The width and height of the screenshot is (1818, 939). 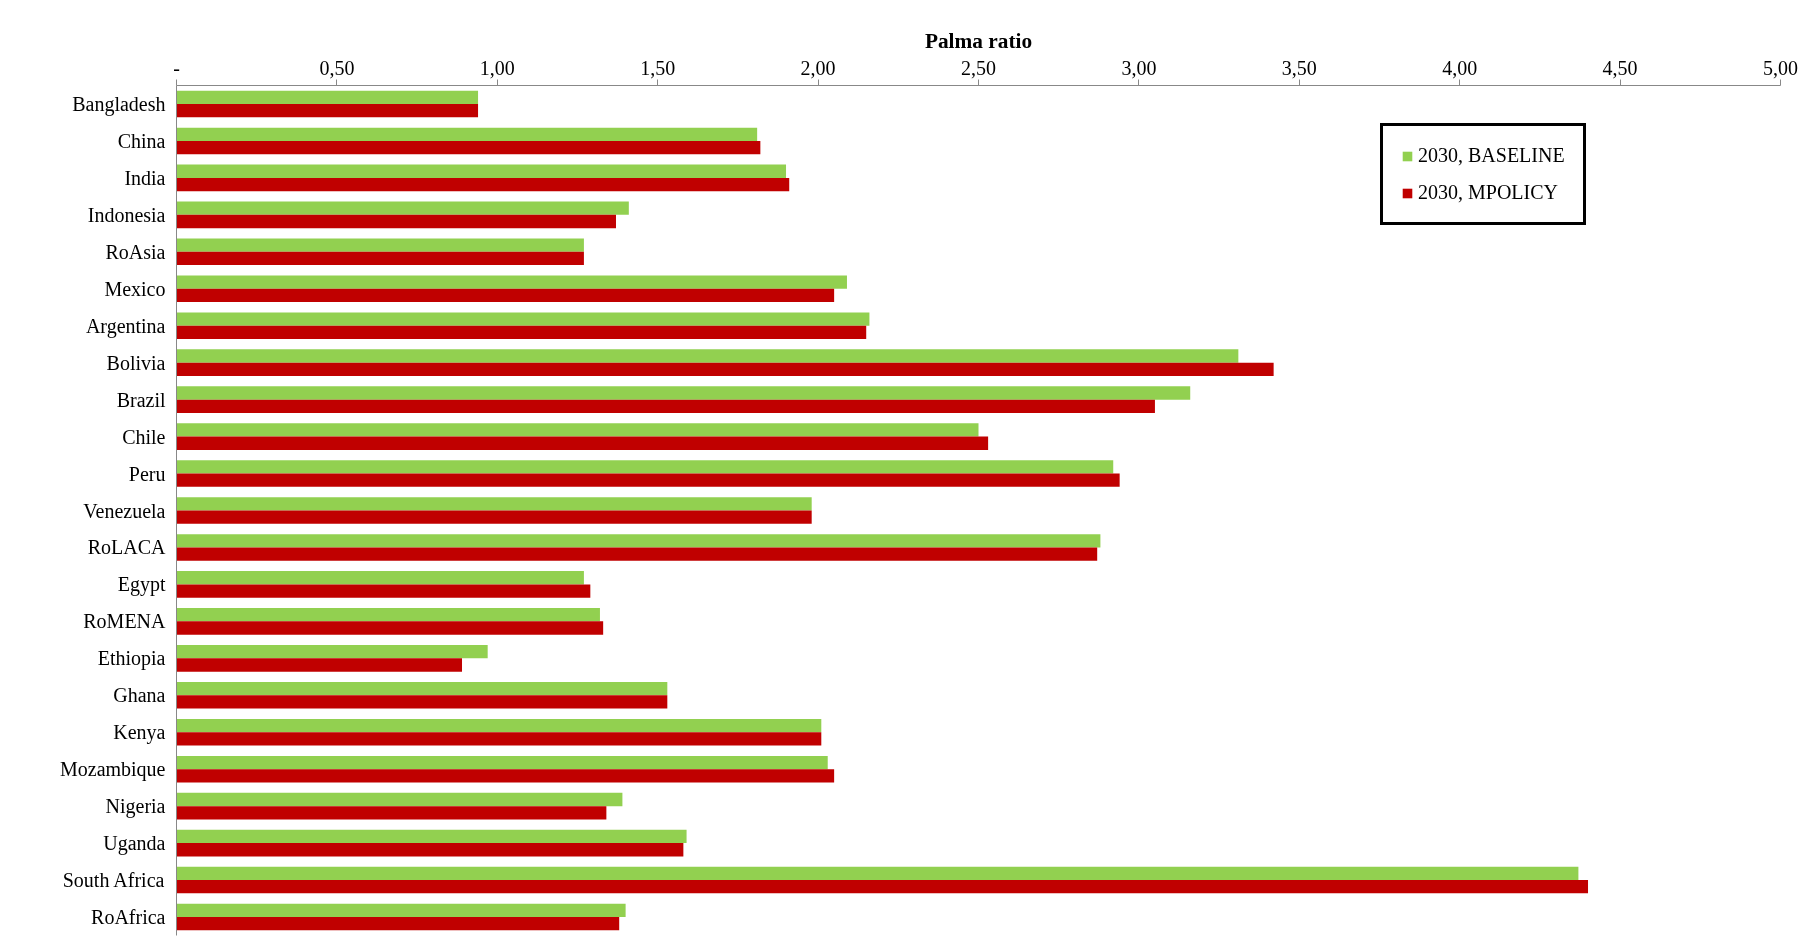 What do you see at coordinates (131, 659) in the screenshot?
I see `y-tick-label: Ethiopia` at bounding box center [131, 659].